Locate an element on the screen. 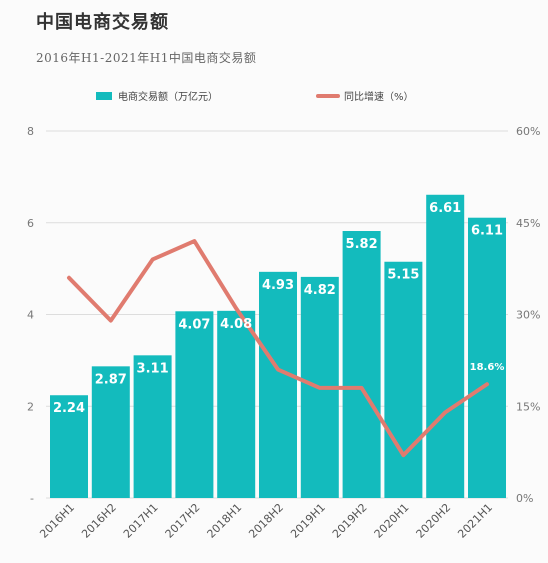 Image resolution: width=548 pixels, height=563 pixels. y-right-tick-label: 30% is located at coordinates (528, 315).